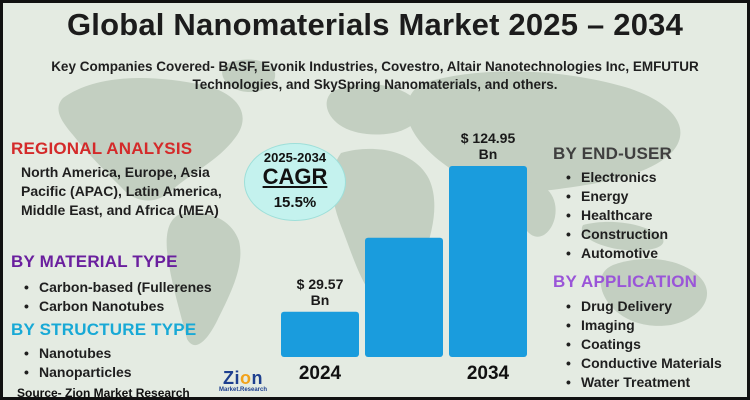 This screenshot has width=750, height=400. Describe the element at coordinates (103, 393) in the screenshot. I see `source-note: Source- Zion Market Research` at that location.